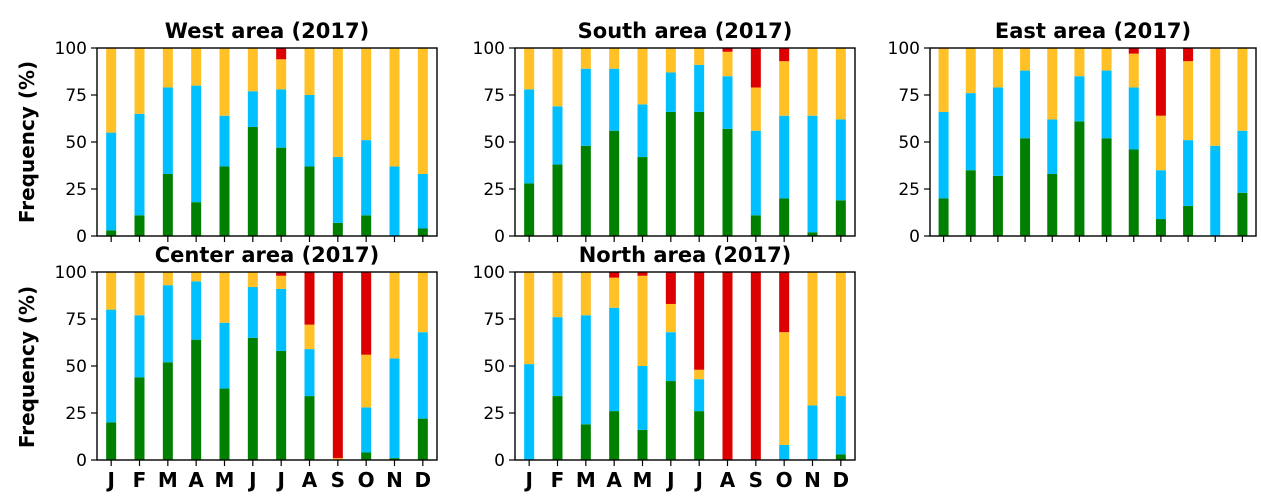 This screenshot has height=496, width=1261. Describe the element at coordinates (586, 480) in the screenshot. I see `x-tick-label: M` at that location.